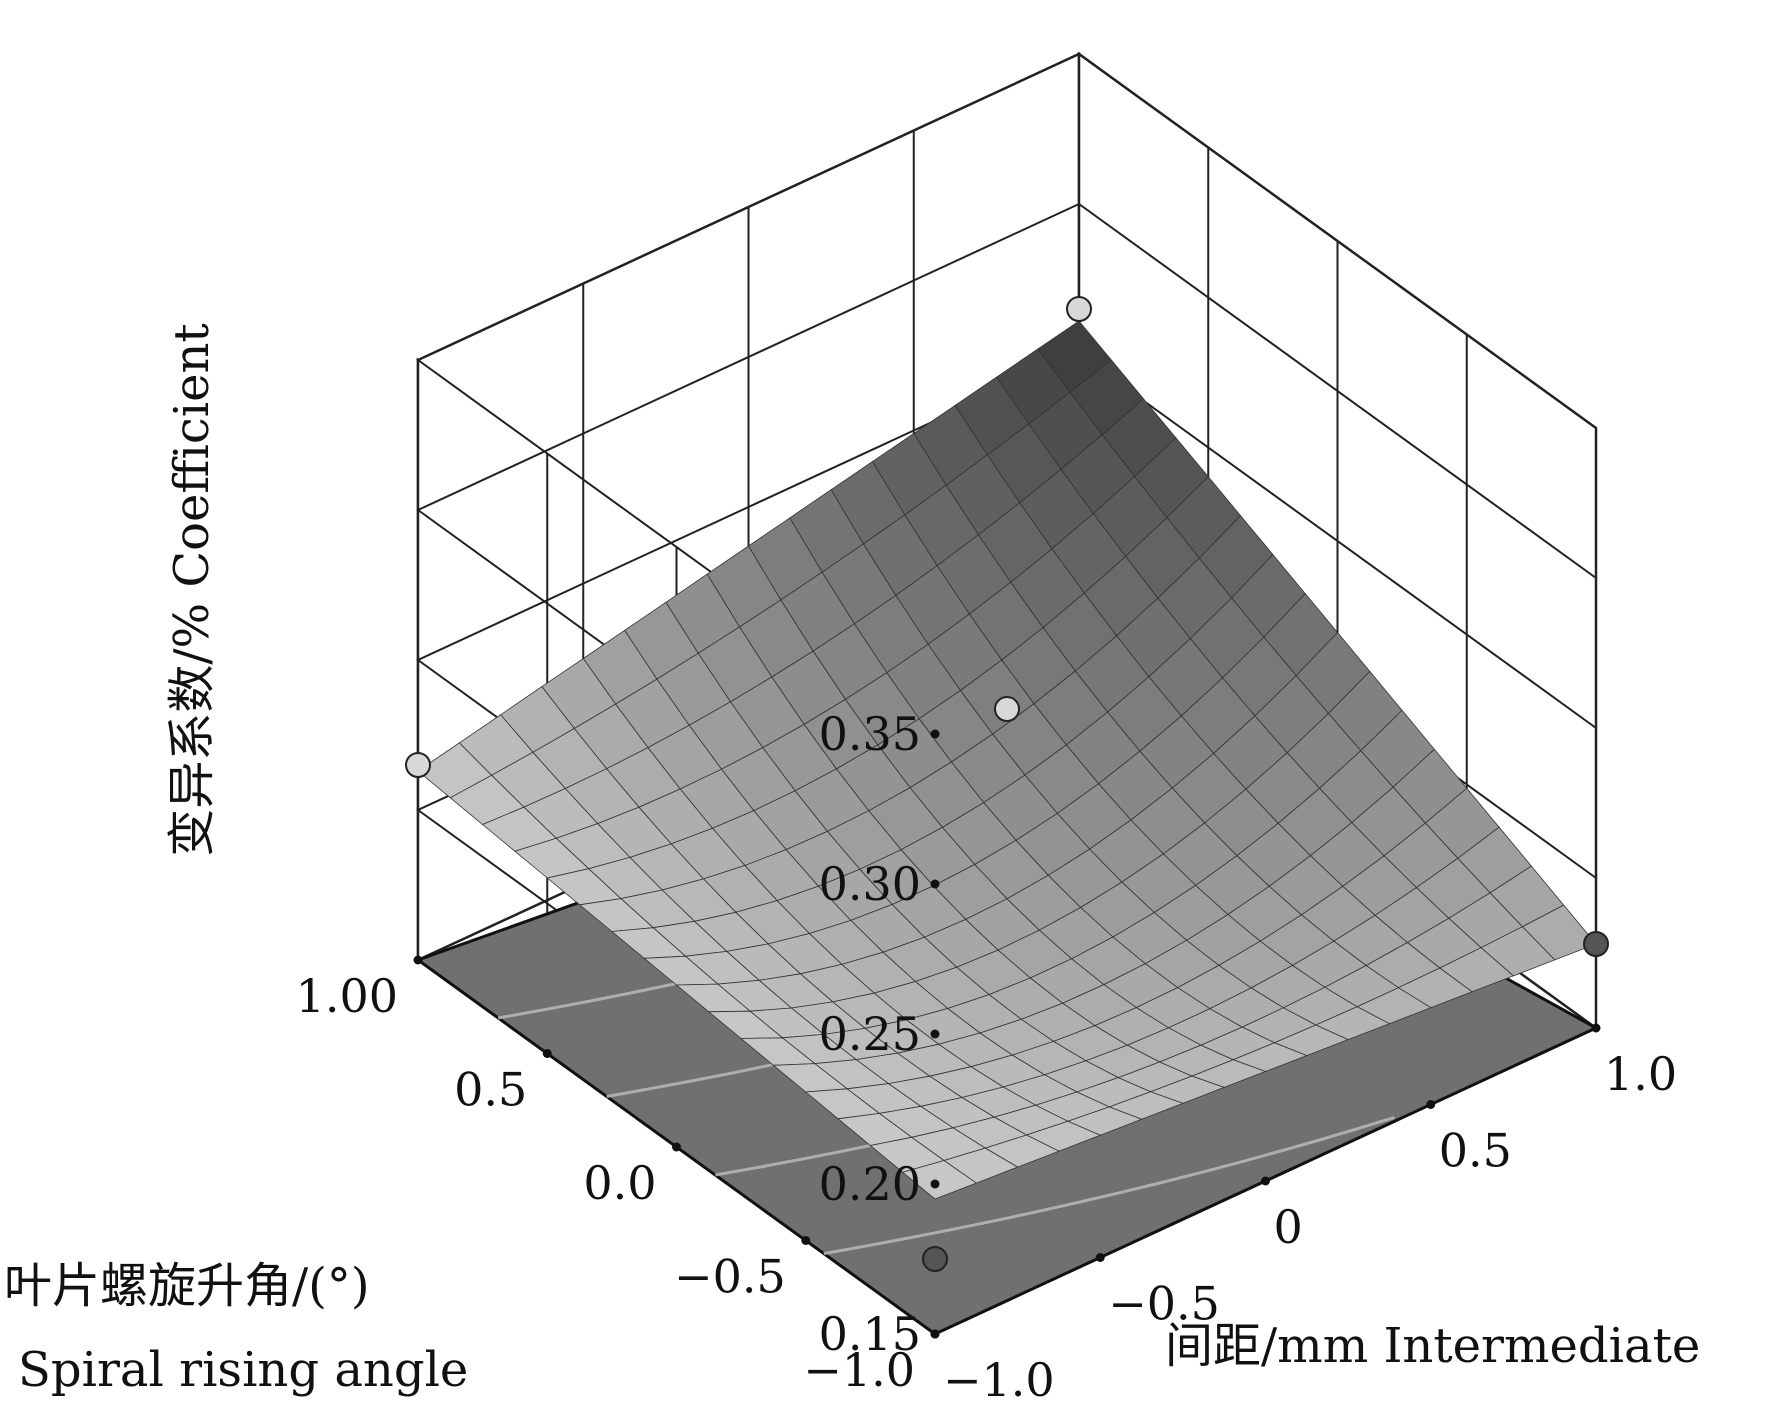 The width and height of the screenshot is (1776, 1405). Describe the element at coordinates (999, 1379) in the screenshot. I see `x-tick-label-0: −1.0` at that location.